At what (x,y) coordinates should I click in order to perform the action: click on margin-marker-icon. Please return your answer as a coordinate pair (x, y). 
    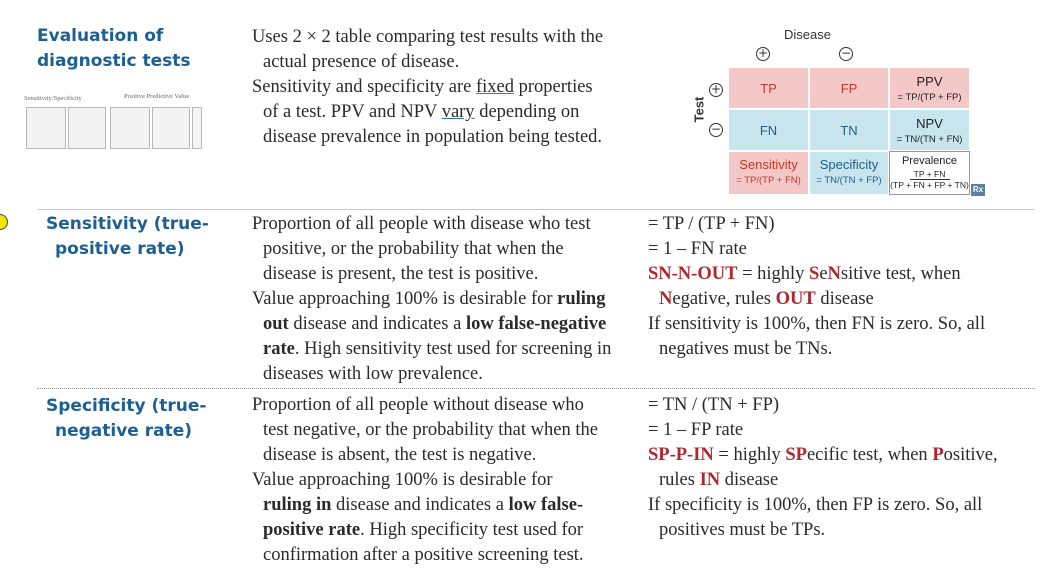
    Looking at the image, I should click on (4, 222).